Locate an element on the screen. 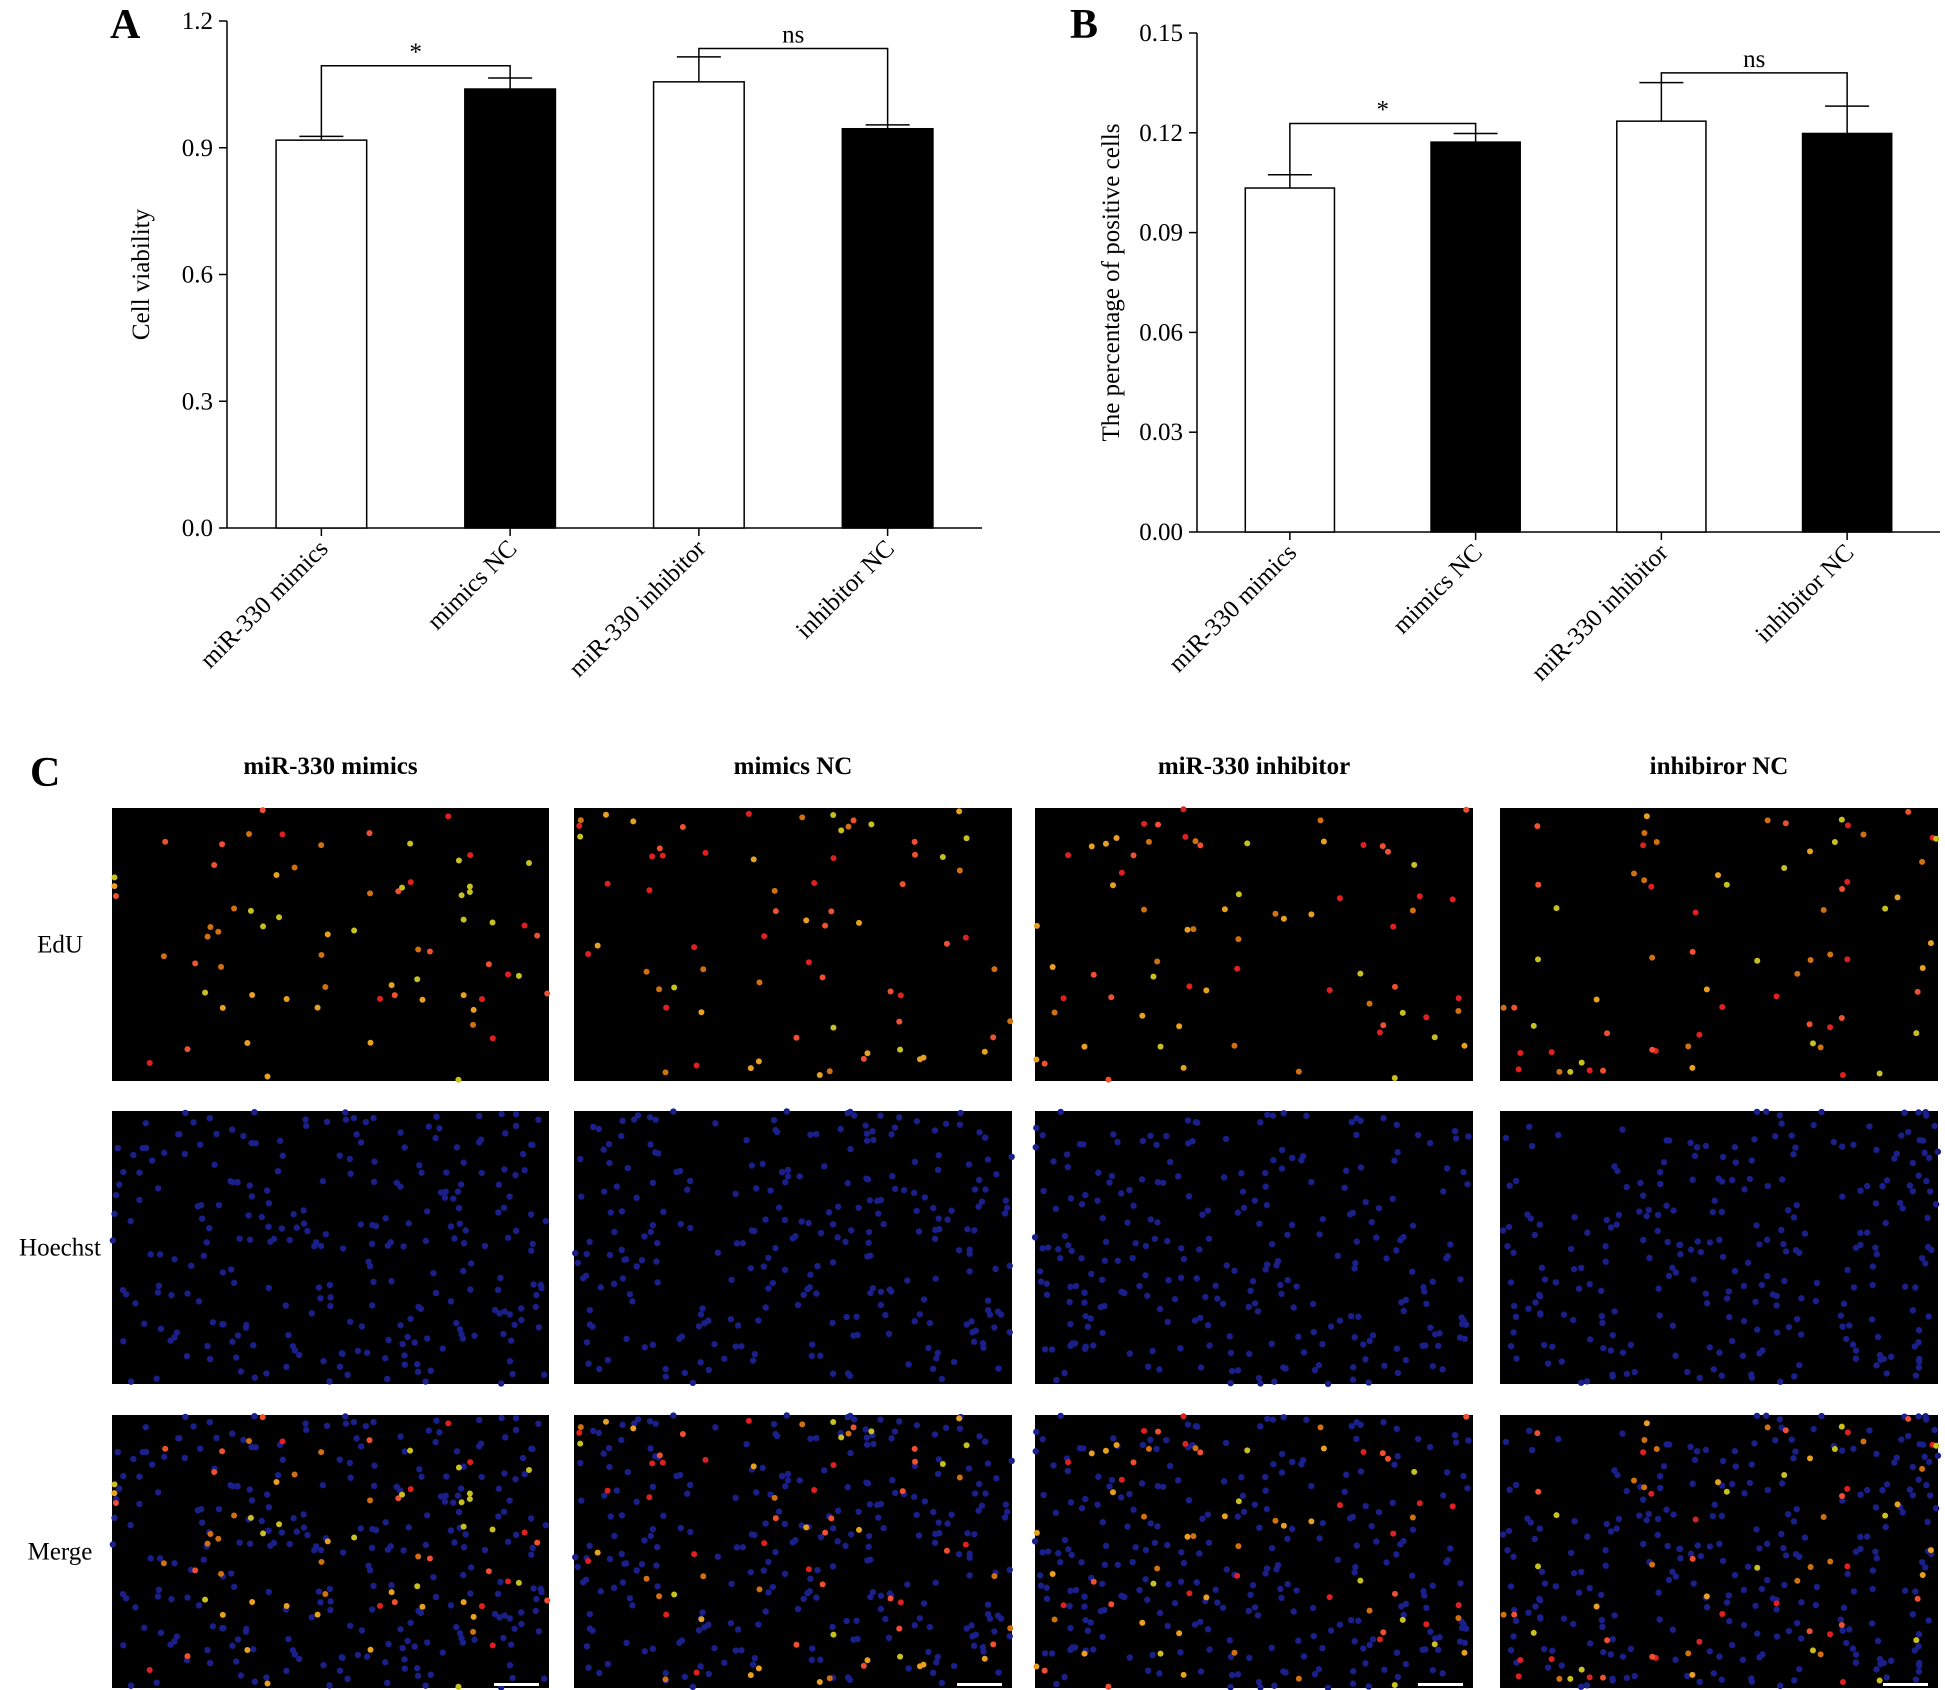 This screenshot has width=1945, height=1690. micrograph is located at coordinates (1252, 1551).